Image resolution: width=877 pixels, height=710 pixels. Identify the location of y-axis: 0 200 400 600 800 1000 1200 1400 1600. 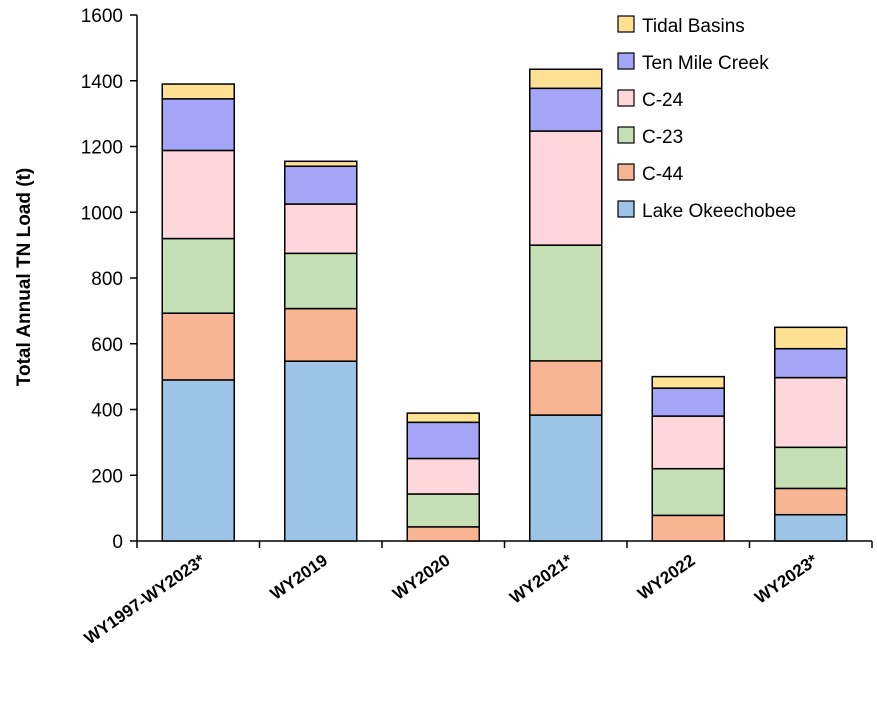
(109, 279).